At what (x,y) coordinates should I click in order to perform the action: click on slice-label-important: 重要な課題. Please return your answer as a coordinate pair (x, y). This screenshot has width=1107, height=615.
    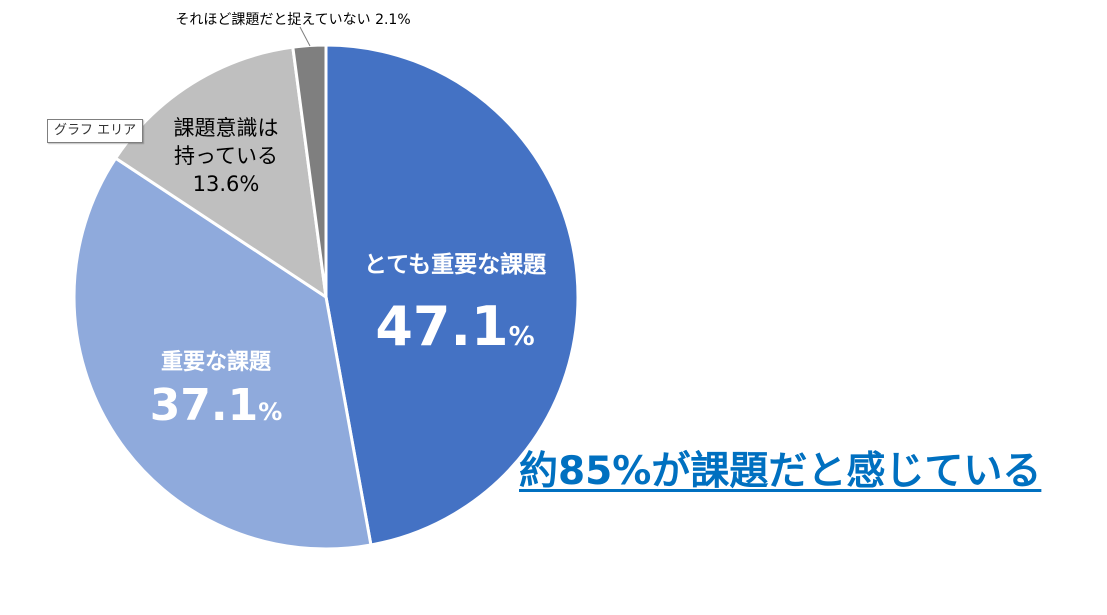
    Looking at the image, I should click on (216, 362).